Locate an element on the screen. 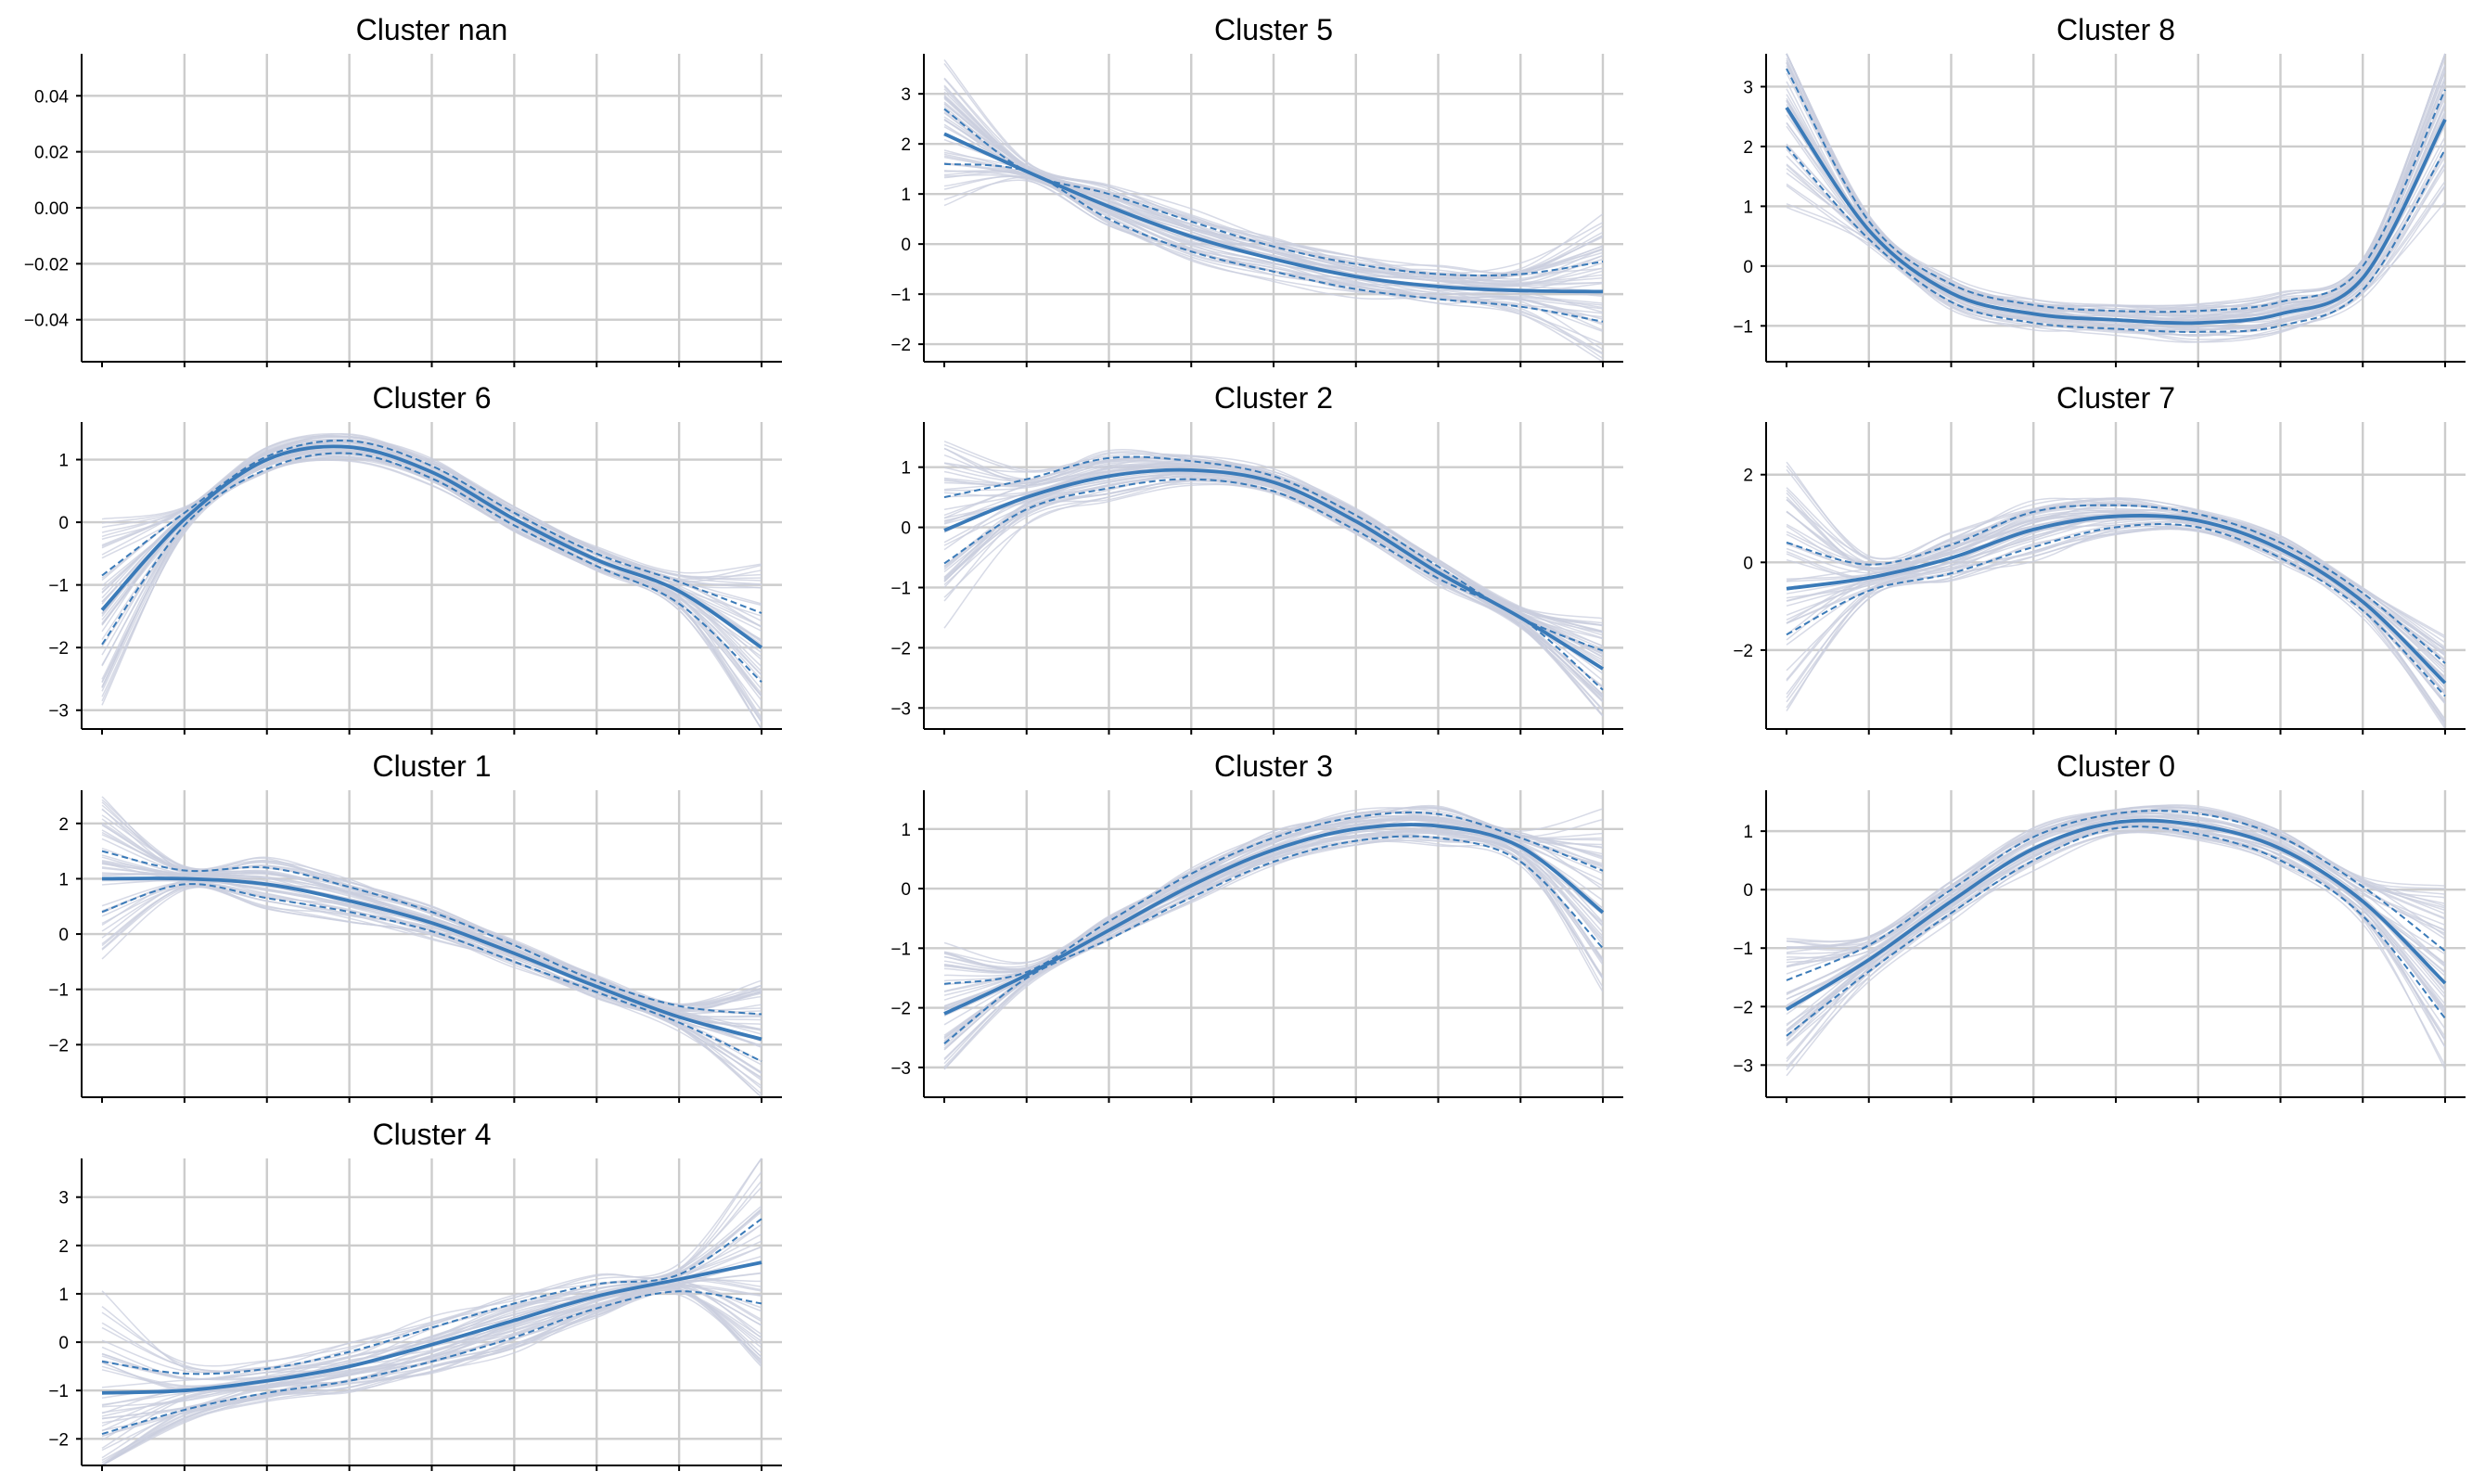  subplot-6: 2 0 −2 Cluster 7 is located at coordinates (2099, 558).